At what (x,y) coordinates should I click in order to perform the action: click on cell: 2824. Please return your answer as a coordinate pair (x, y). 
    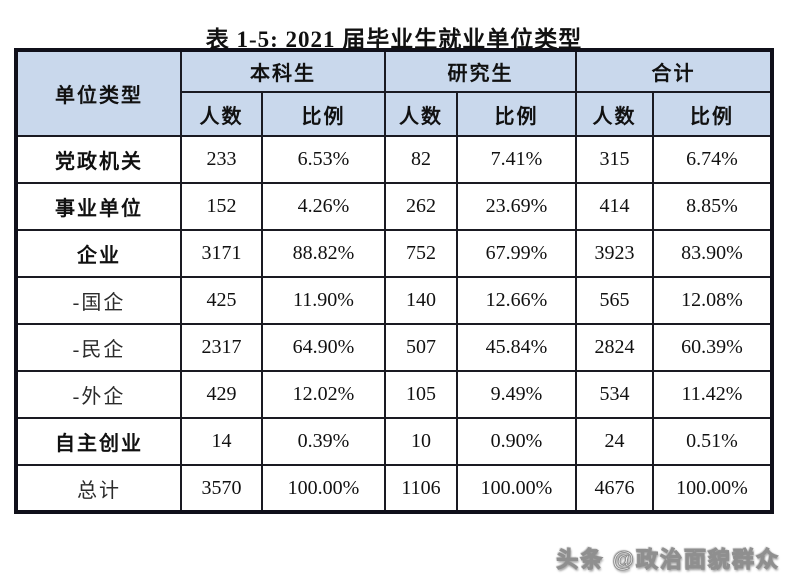
    Looking at the image, I should click on (614, 347).